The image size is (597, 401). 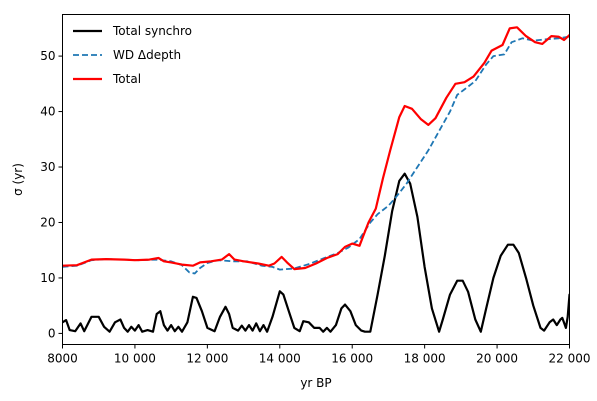 What do you see at coordinates (280, 359) in the screenshot?
I see `x-tick-label: 14 000` at bounding box center [280, 359].